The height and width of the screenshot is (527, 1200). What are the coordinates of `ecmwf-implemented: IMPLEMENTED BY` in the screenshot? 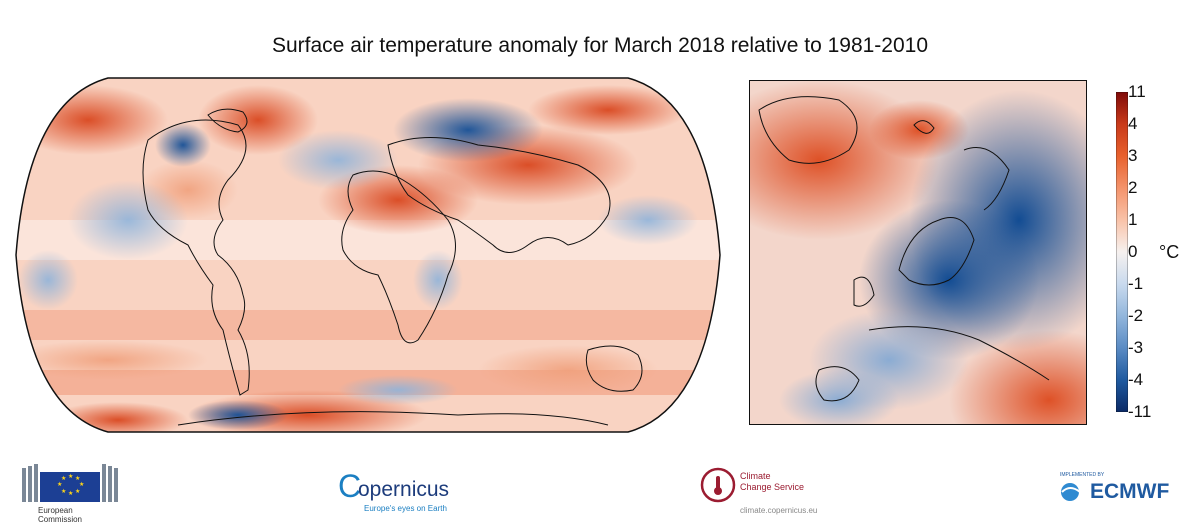 It's located at (1082, 475).